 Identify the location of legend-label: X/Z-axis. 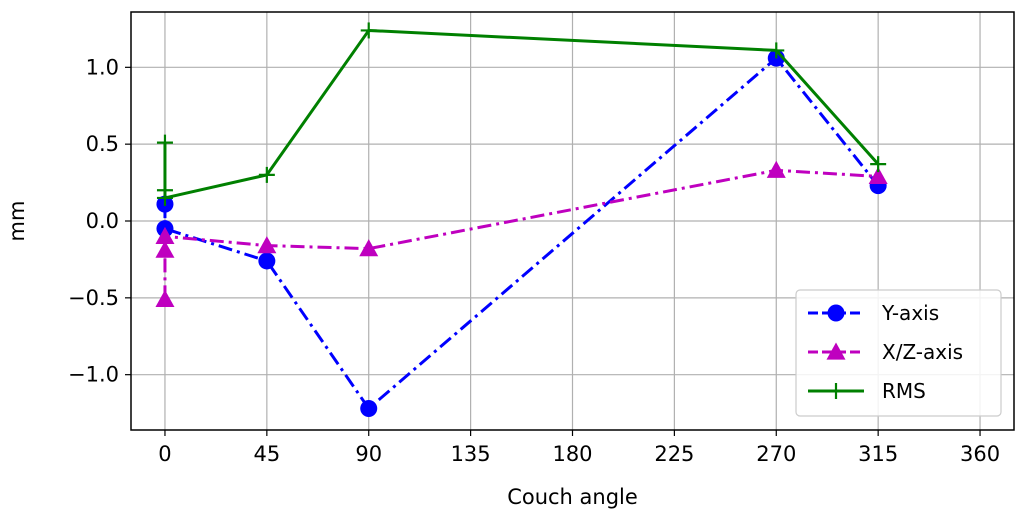
(922, 352).